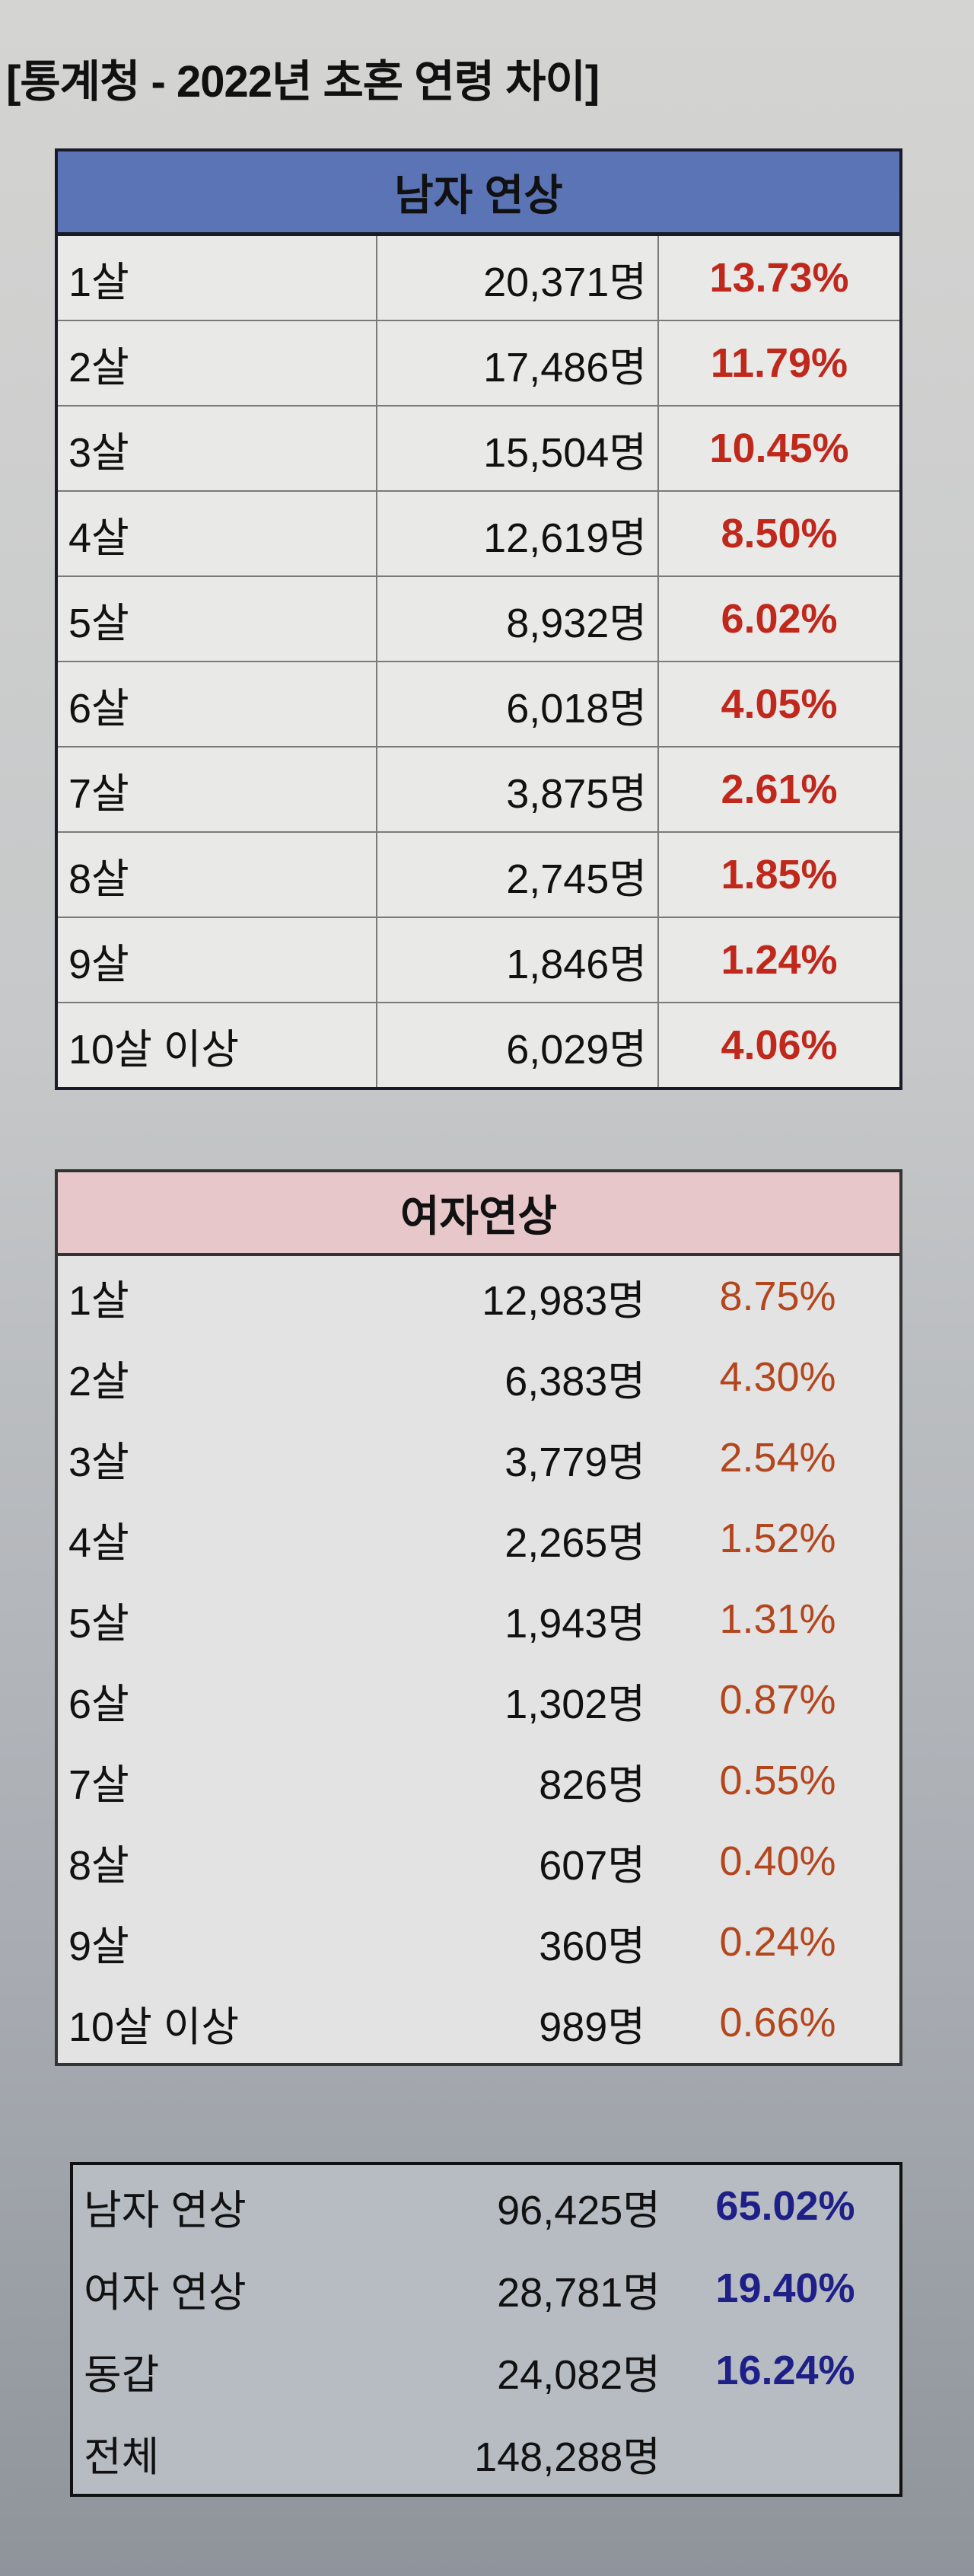  Describe the element at coordinates (517, 534) in the screenshot. I see `count-cell: 12,619명` at that location.